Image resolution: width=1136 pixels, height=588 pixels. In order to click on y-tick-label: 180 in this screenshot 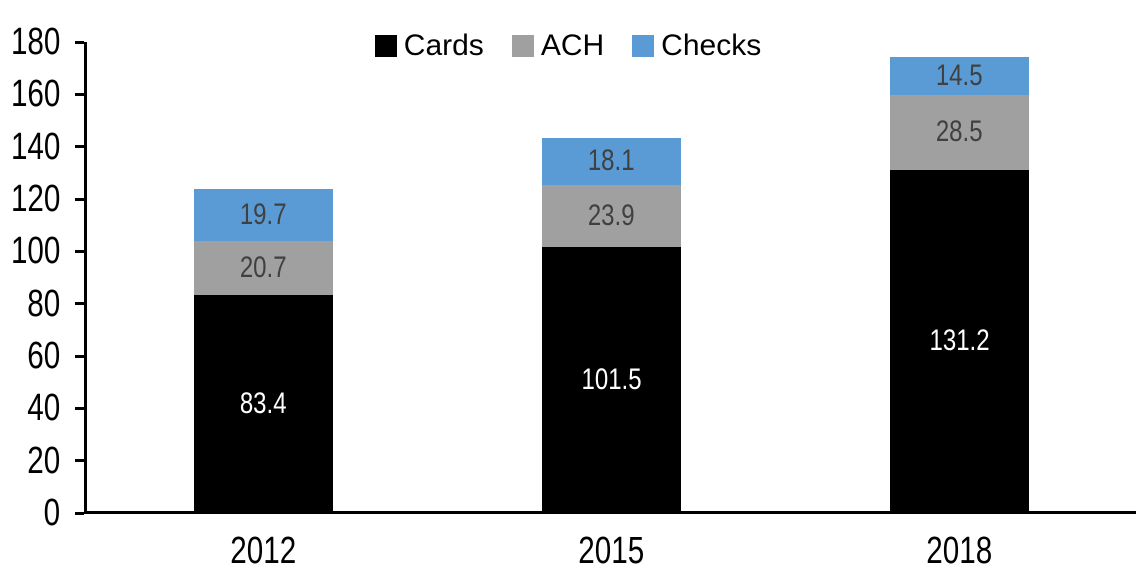, I will do `click(30, 42)`.